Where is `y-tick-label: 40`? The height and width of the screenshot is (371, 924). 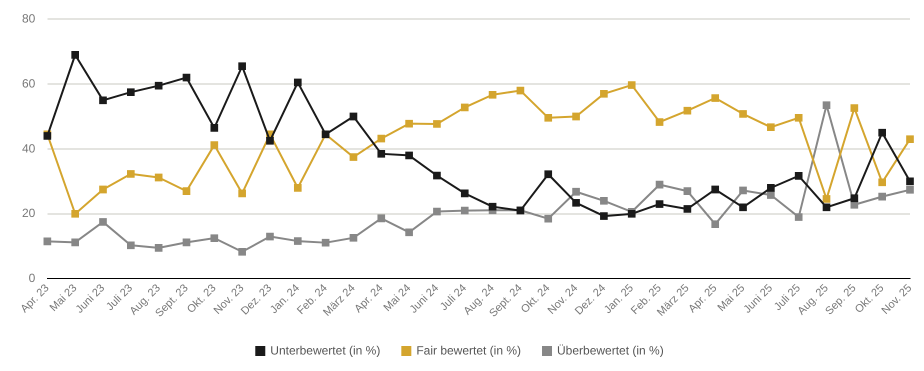 y-tick-label: 40 is located at coordinates (29, 148).